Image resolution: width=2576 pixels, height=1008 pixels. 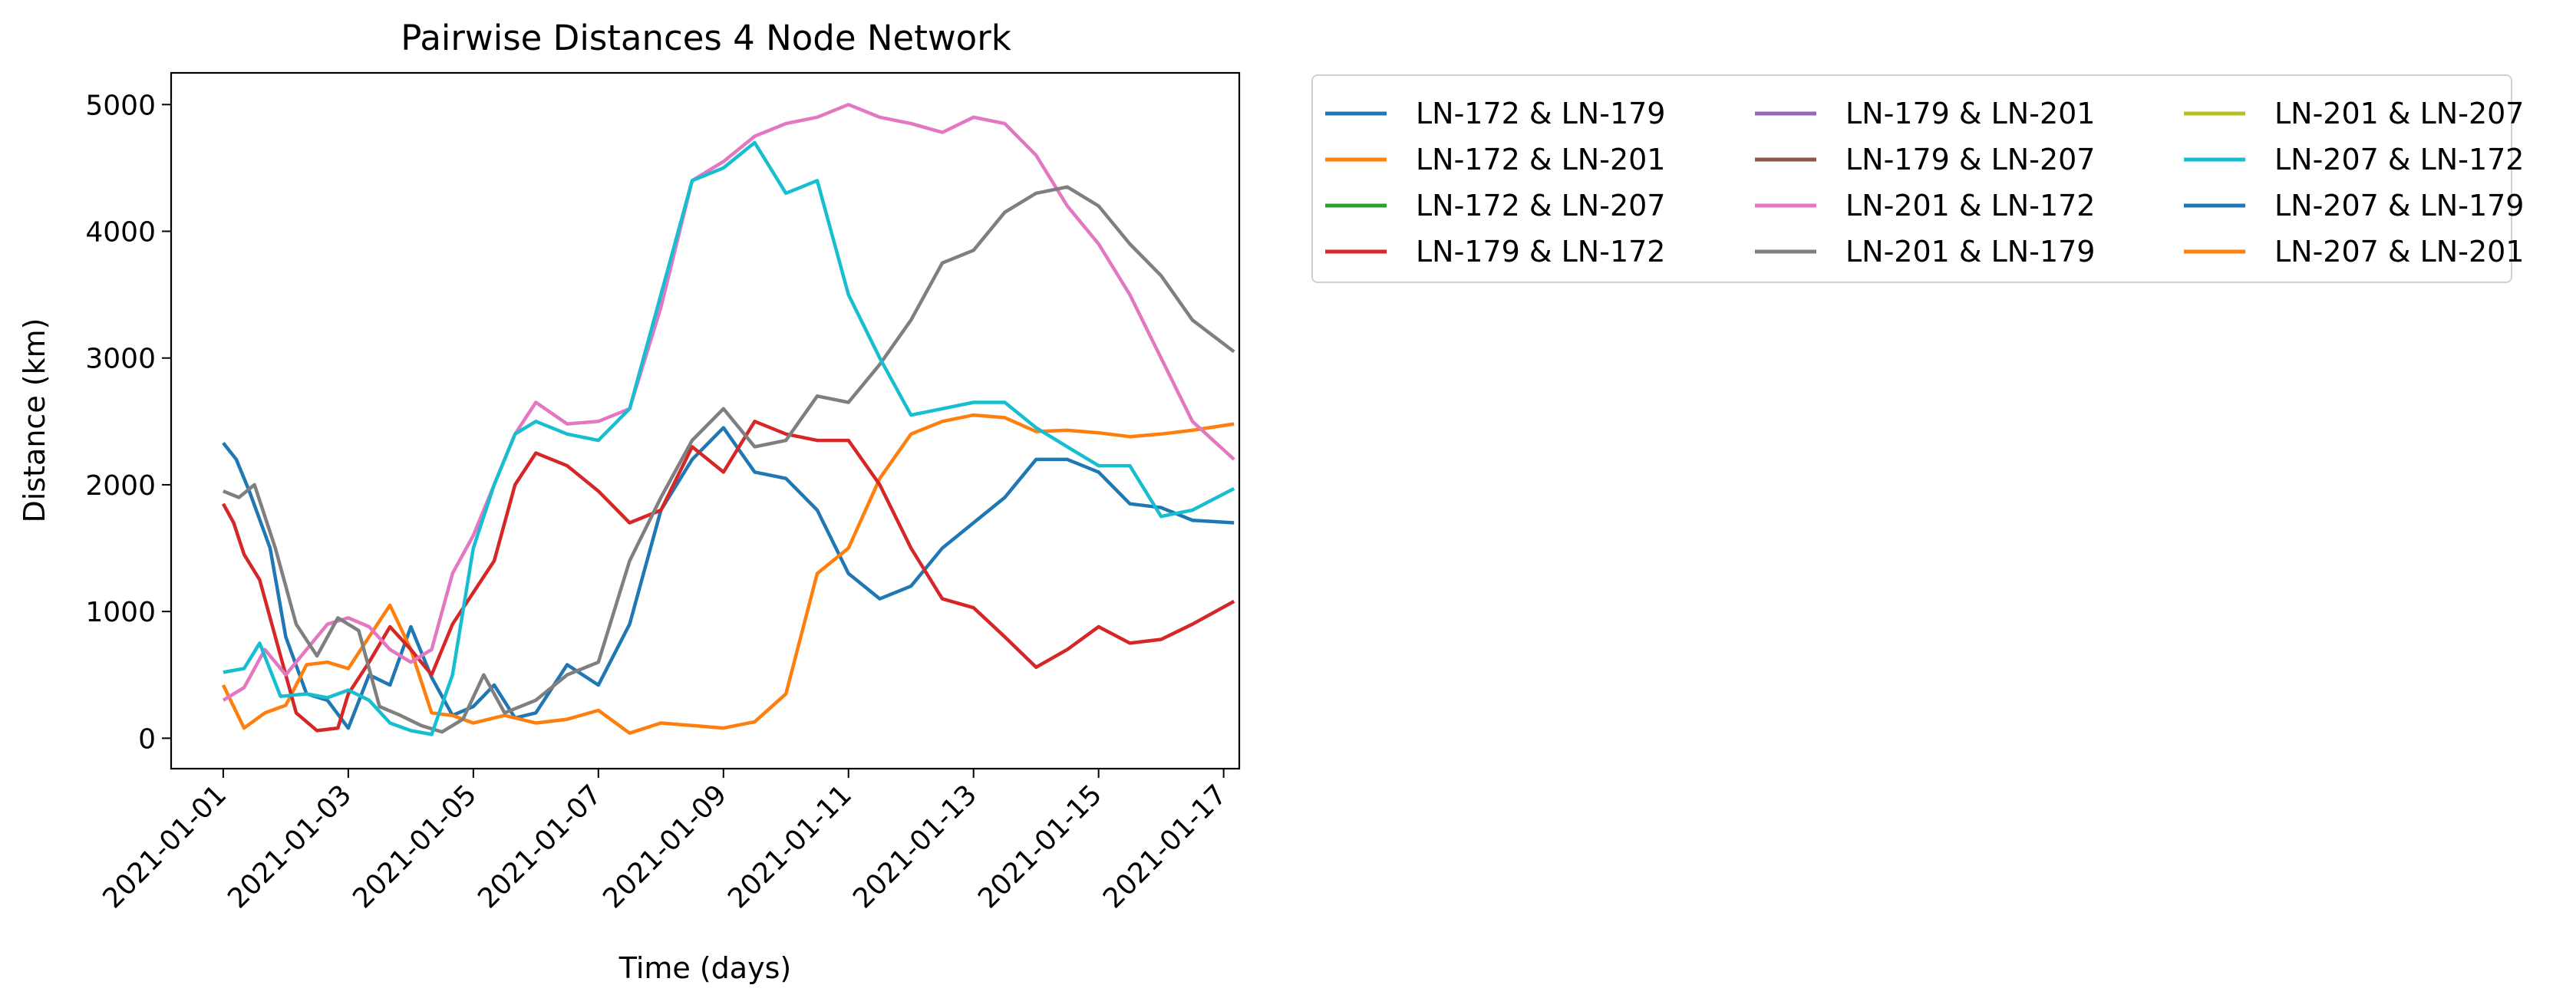 What do you see at coordinates (1540, 113) in the screenshot?
I see `legend-entry: LN-172 & LN-179` at bounding box center [1540, 113].